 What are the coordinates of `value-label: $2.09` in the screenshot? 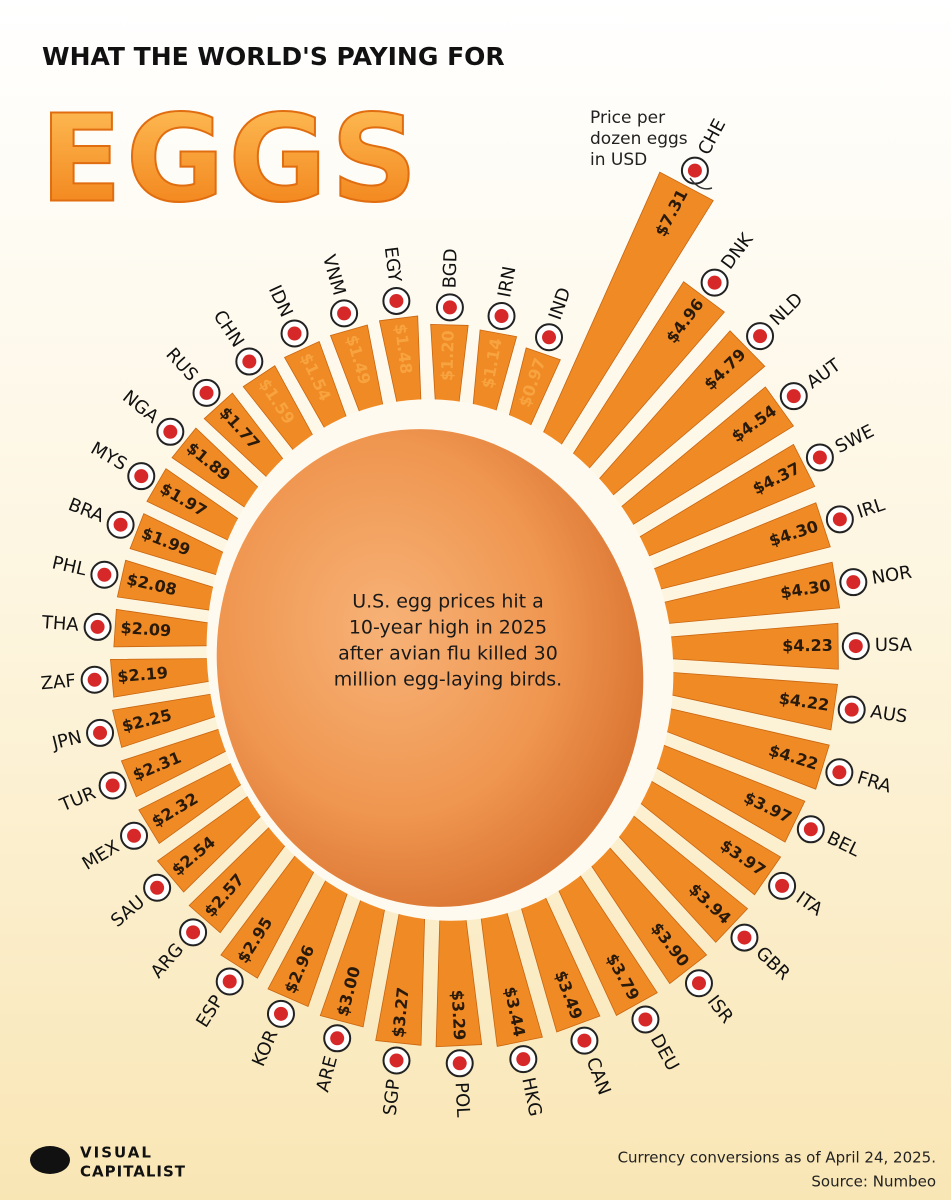 It's located at (146, 629).